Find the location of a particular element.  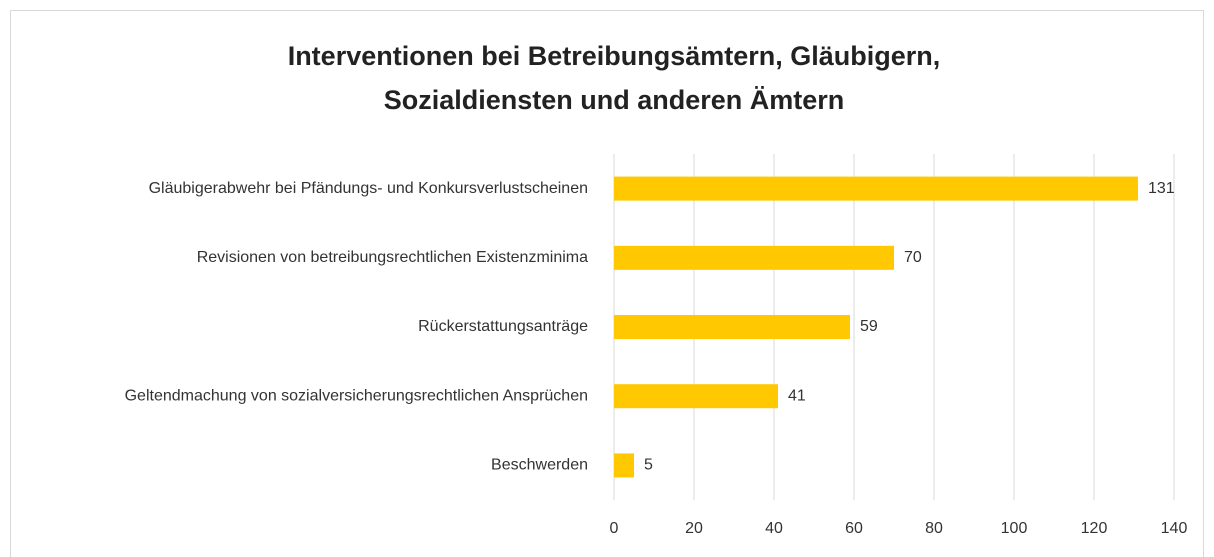

x-tick-label: 100 is located at coordinates (1014, 528).